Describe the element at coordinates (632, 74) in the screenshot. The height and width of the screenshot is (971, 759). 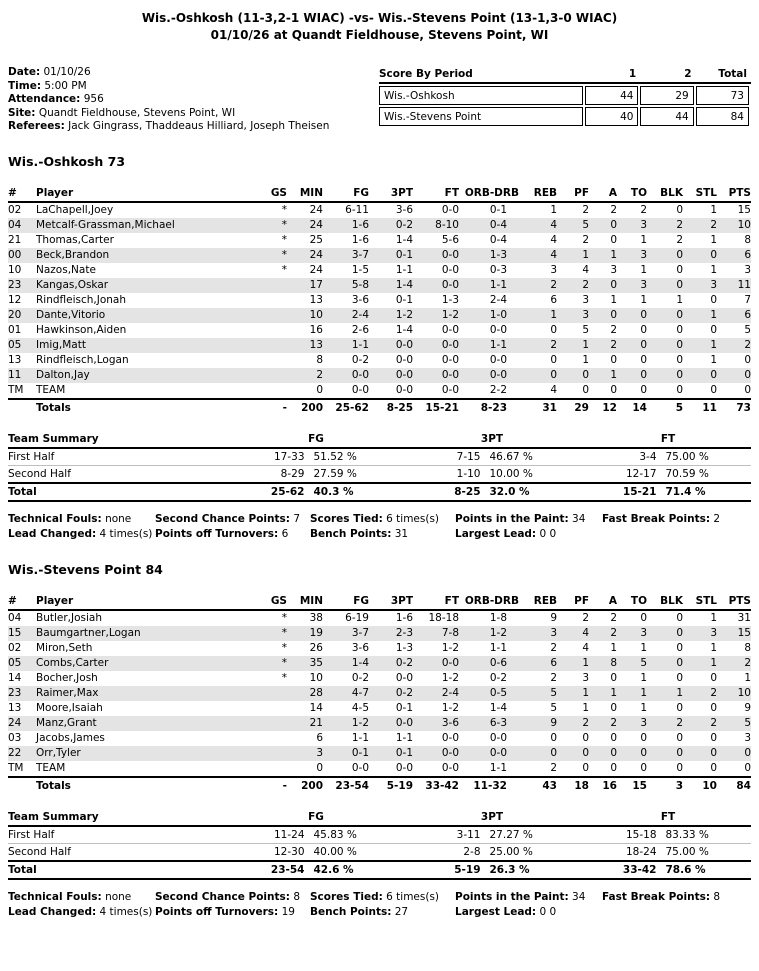
I see `score-header-period-1: 1` at that location.